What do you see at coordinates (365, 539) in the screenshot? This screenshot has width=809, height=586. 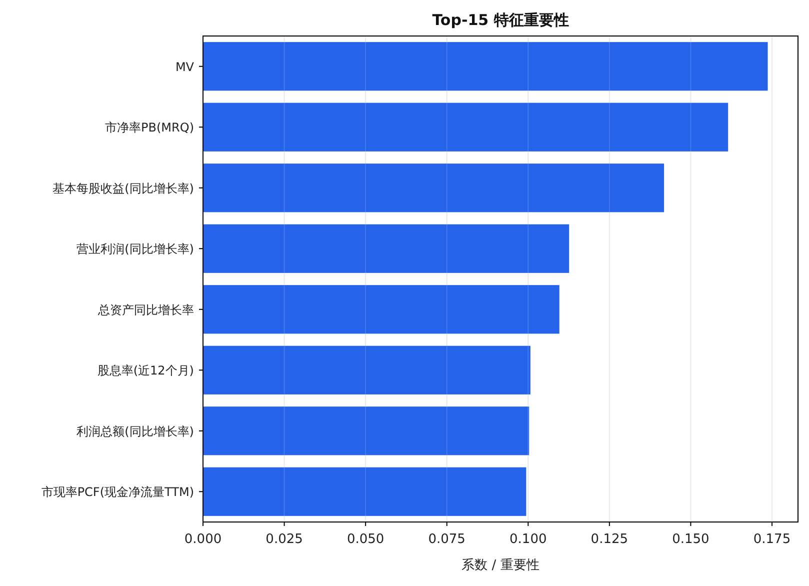 I see `x-tick-label: 0.050` at bounding box center [365, 539].